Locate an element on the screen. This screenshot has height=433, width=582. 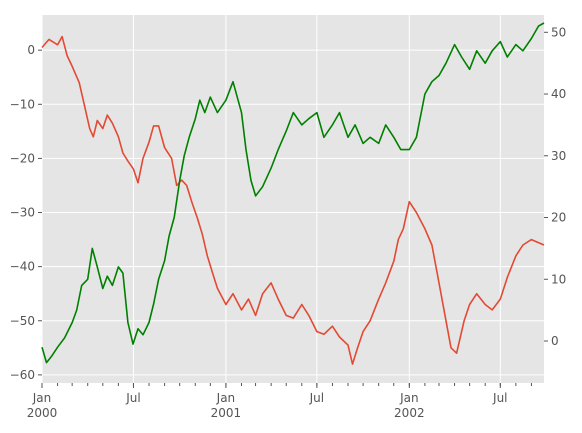
y-left-tick-label: 0 is located at coordinates (31, 50).